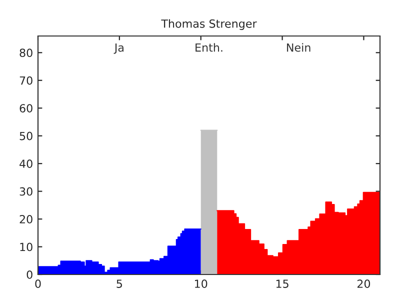 The width and height of the screenshot is (400, 300). What do you see at coordinates (201, 284) in the screenshot?
I see `x-tick-label: 10` at bounding box center [201, 284].